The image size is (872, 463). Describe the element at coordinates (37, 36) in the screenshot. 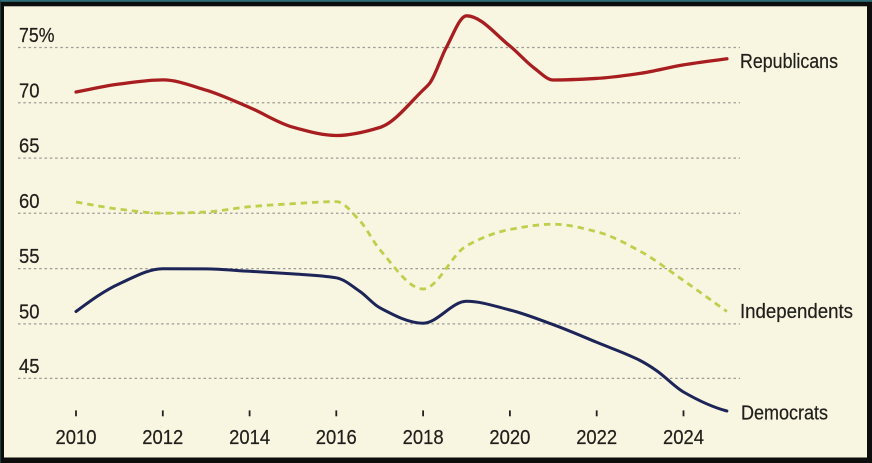

I see `svg-text: 75%` at that location.